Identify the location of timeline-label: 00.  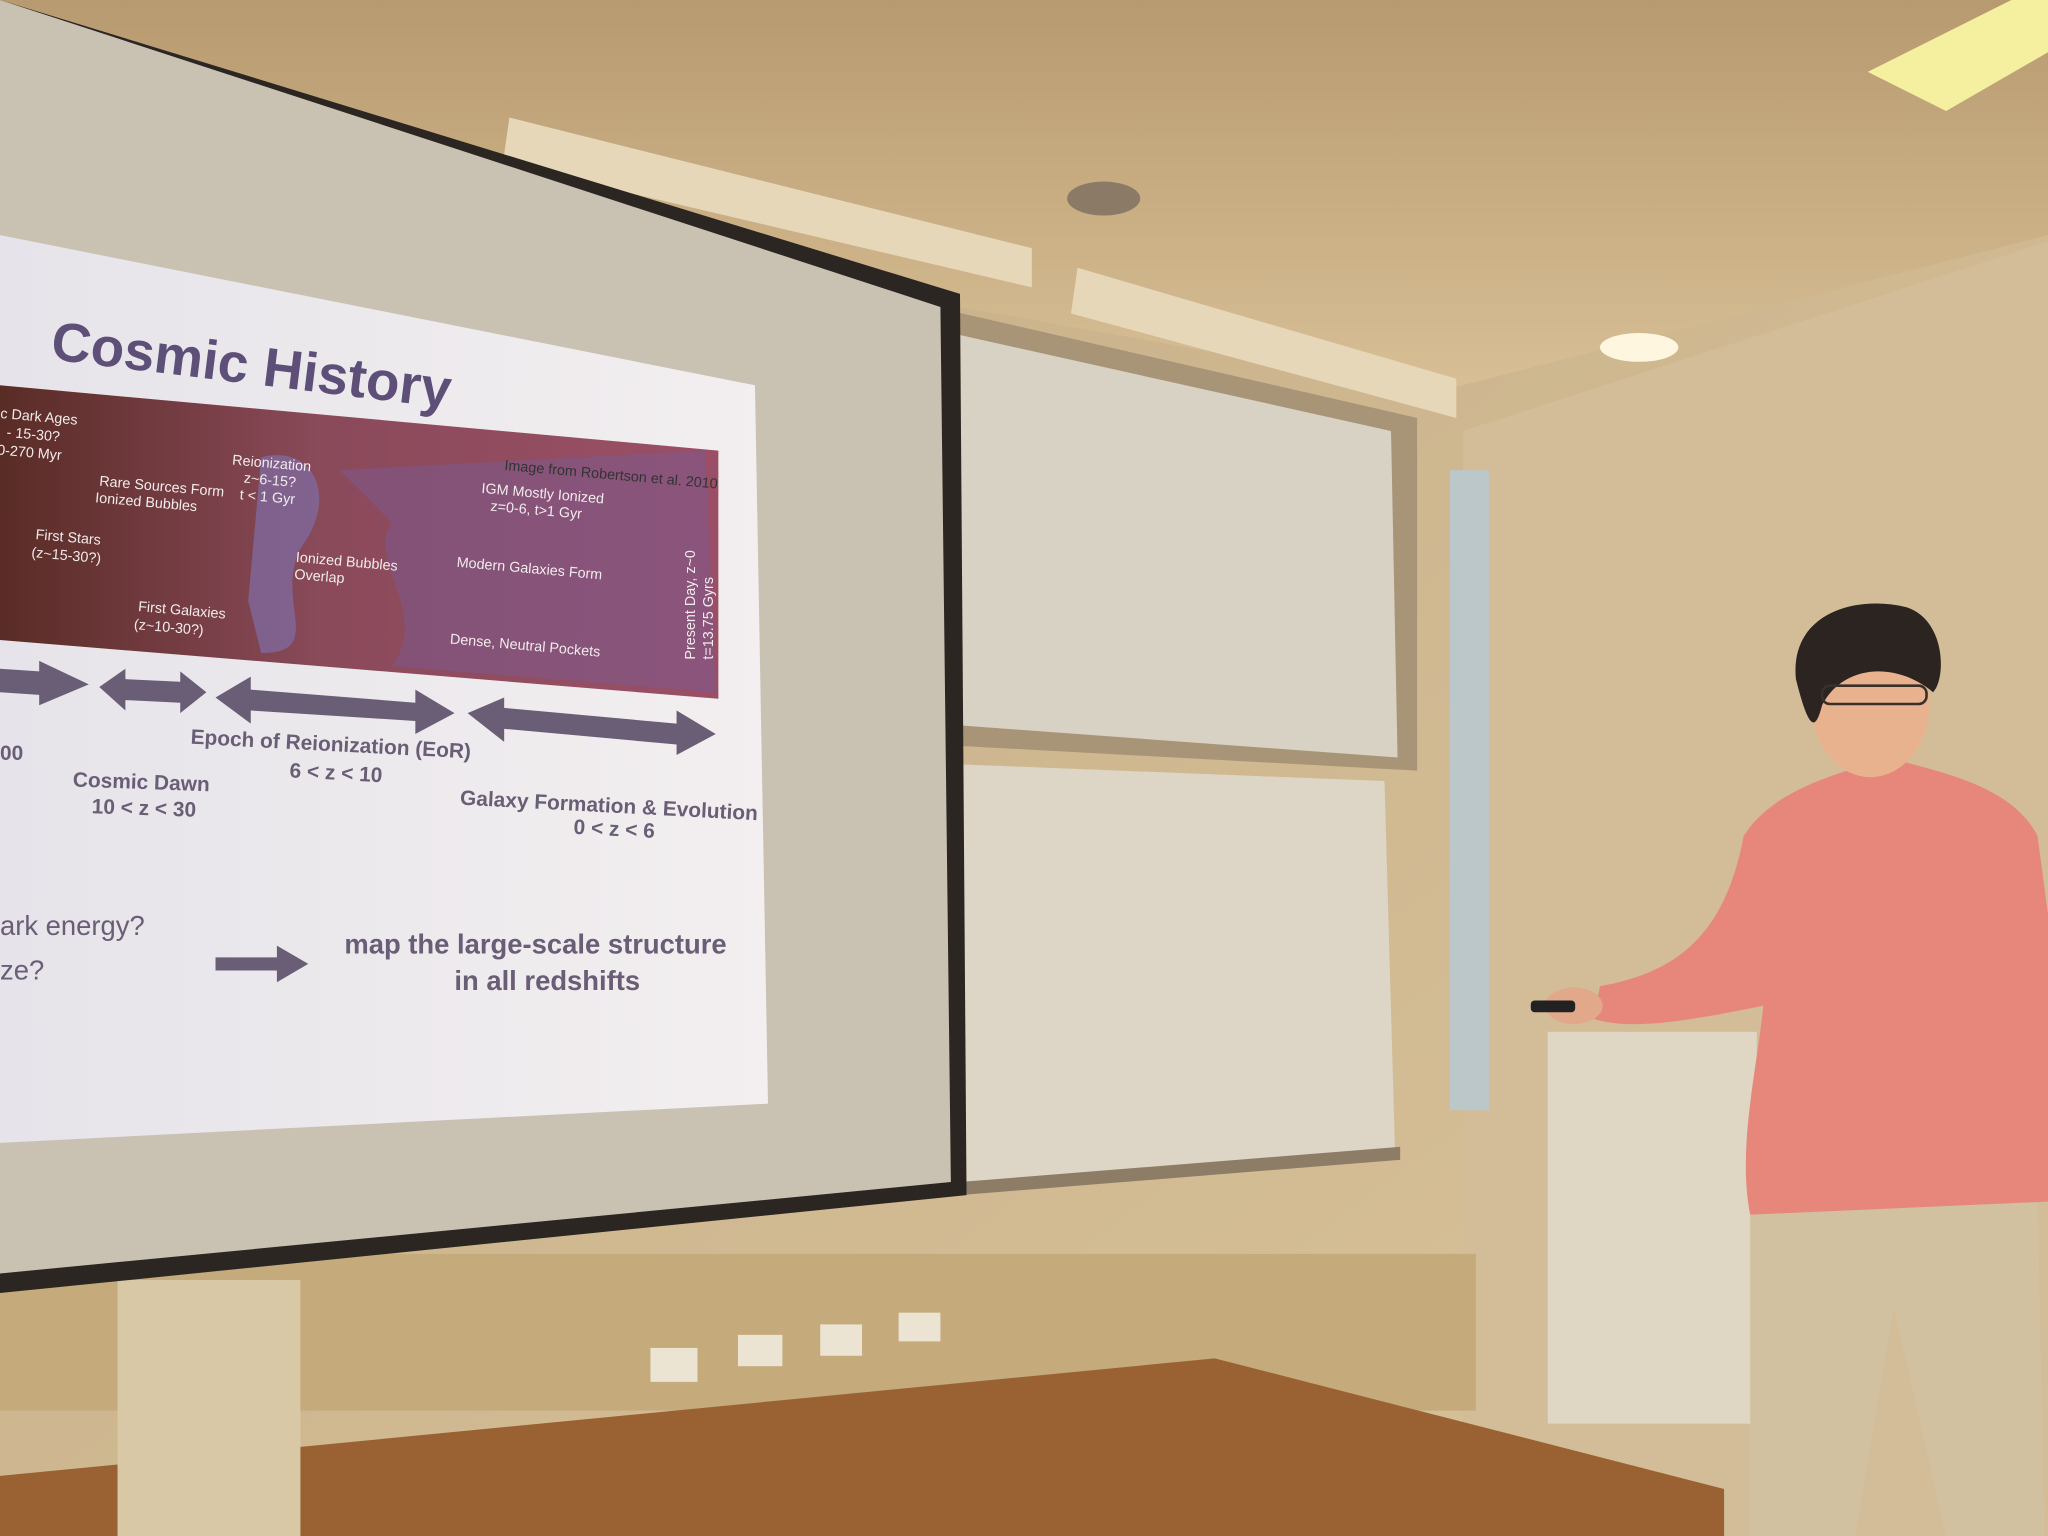
(11, 753).